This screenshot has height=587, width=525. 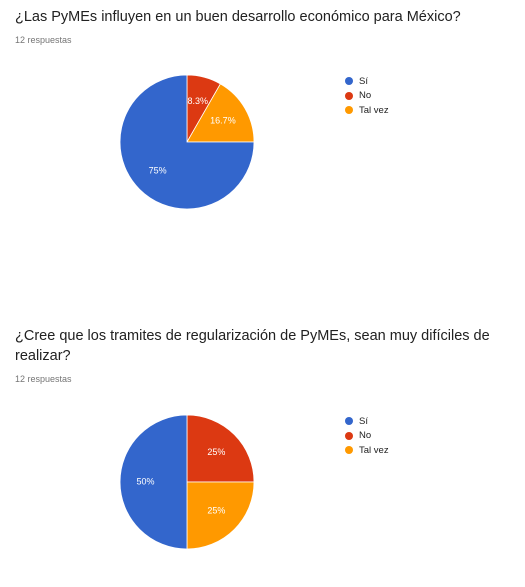 What do you see at coordinates (223, 121) in the screenshot?
I see `pie-slice-label: 16.7%` at bounding box center [223, 121].